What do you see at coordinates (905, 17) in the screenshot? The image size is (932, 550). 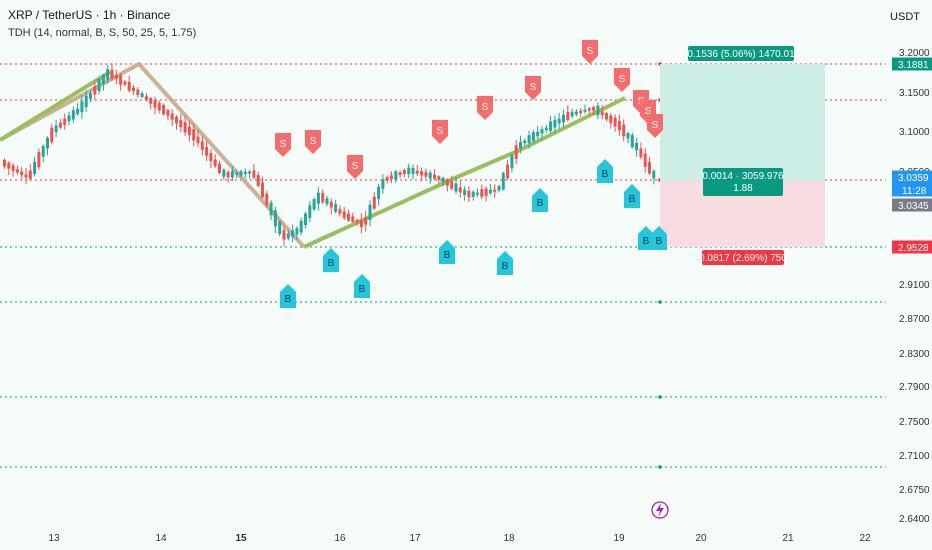 I see `currency-label: USDT` at bounding box center [905, 17].